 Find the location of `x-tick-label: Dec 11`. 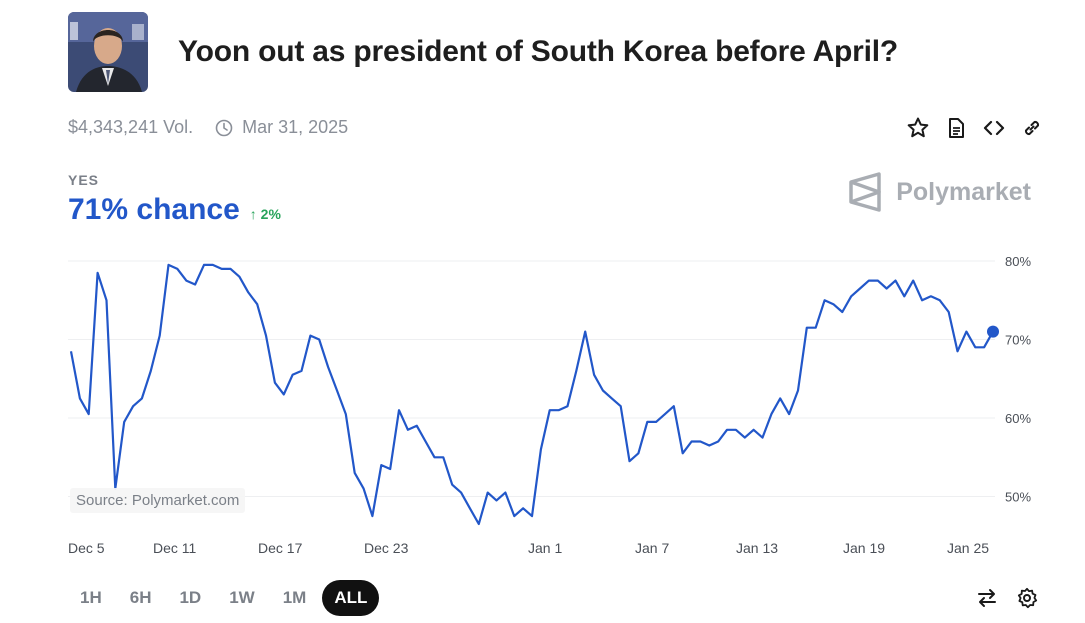

x-tick-label: Dec 11 is located at coordinates (175, 548).